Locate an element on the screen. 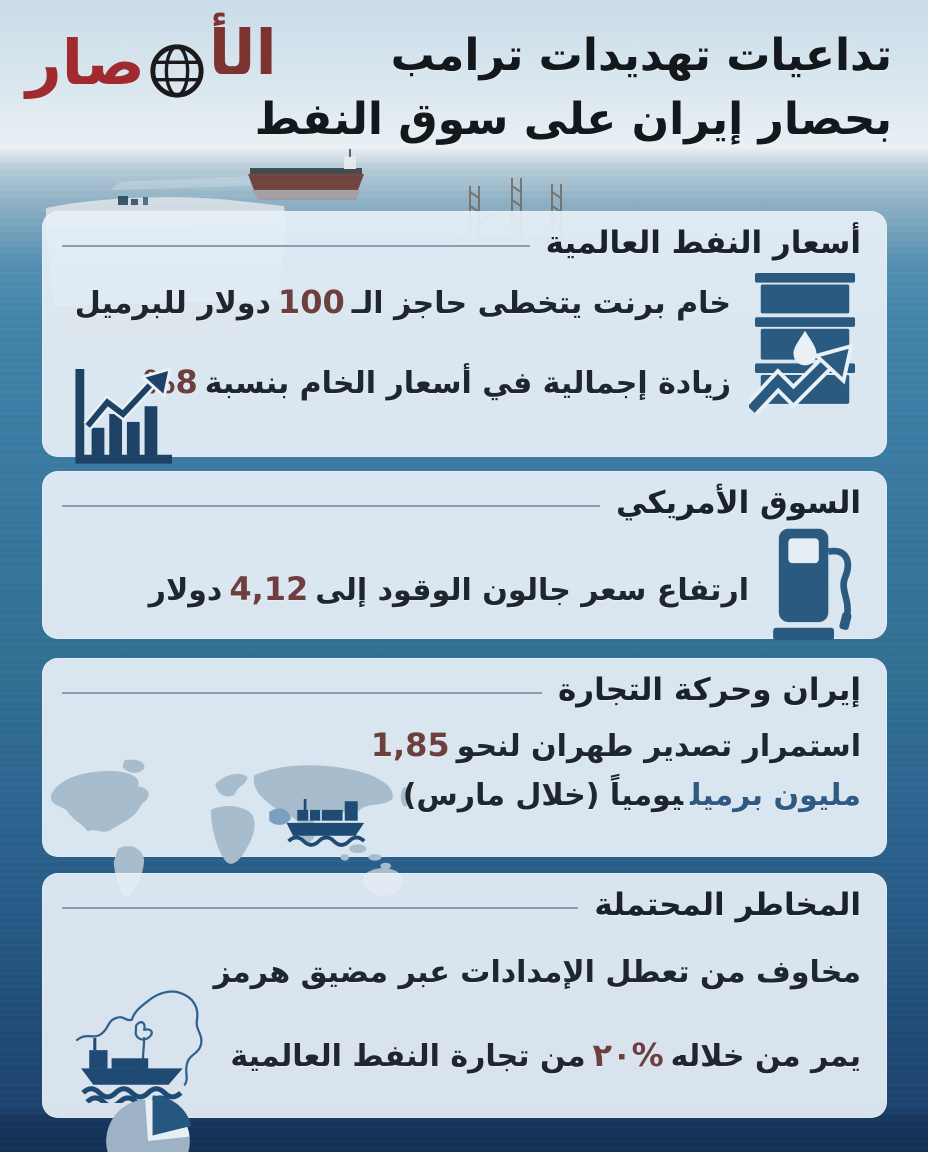 The width and height of the screenshot is (928, 1152). brand-logo: صار الأ is located at coordinates (152, 58).